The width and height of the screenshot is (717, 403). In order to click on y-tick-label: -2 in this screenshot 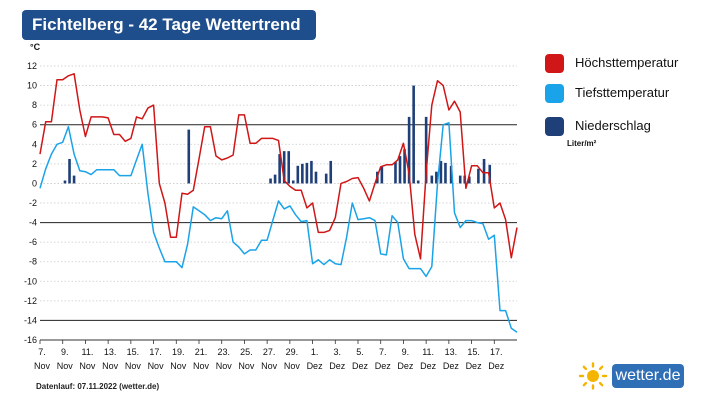, I will do `click(33, 203)`.